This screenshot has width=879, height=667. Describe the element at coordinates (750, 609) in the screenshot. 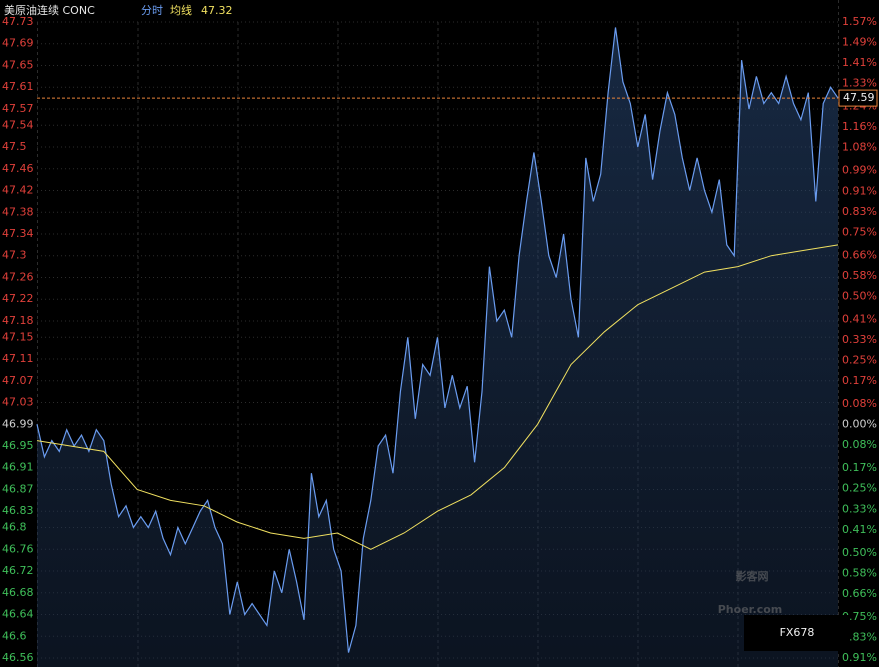

I see `watermark: Phoer.com` at that location.